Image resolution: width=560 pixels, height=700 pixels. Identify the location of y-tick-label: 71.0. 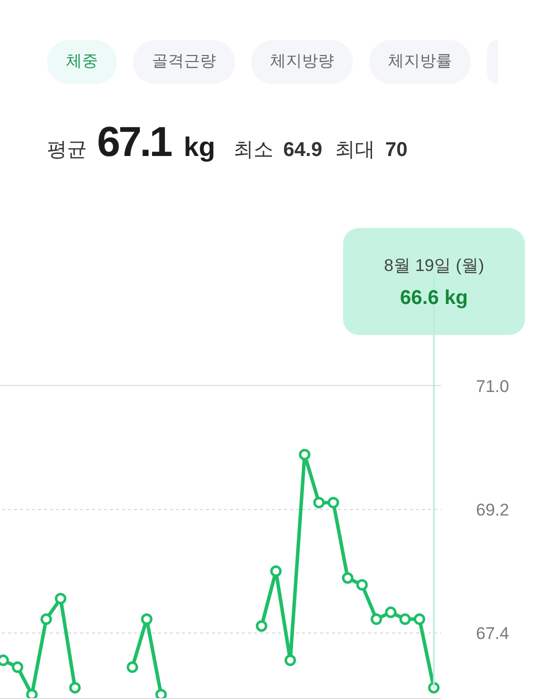
(493, 386).